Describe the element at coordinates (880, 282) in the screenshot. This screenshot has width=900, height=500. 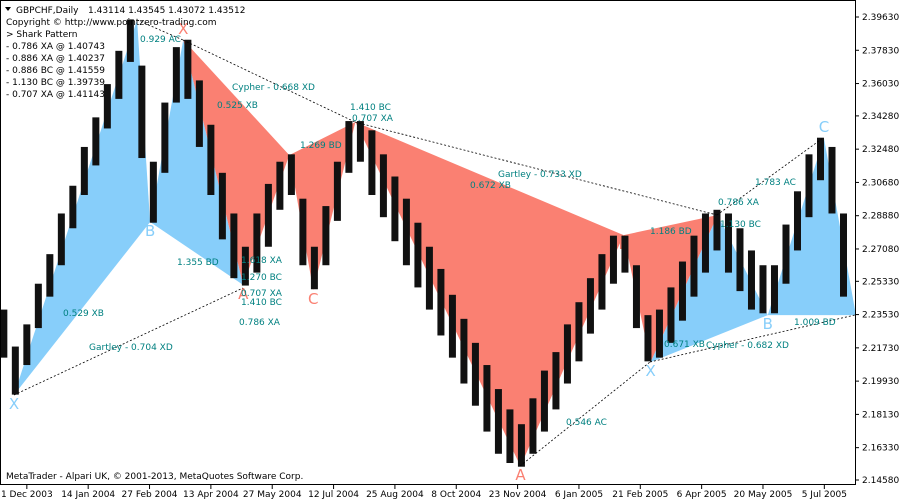
I see `y-tick-label: 2.25330` at that location.